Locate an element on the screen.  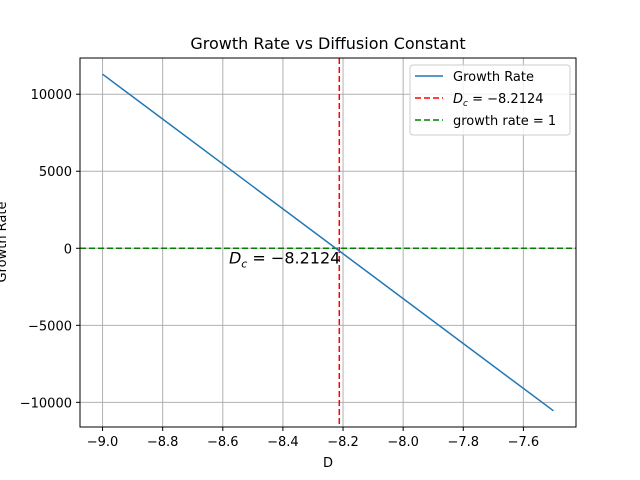
x-tick-label: −8.8 is located at coordinates (163, 442).